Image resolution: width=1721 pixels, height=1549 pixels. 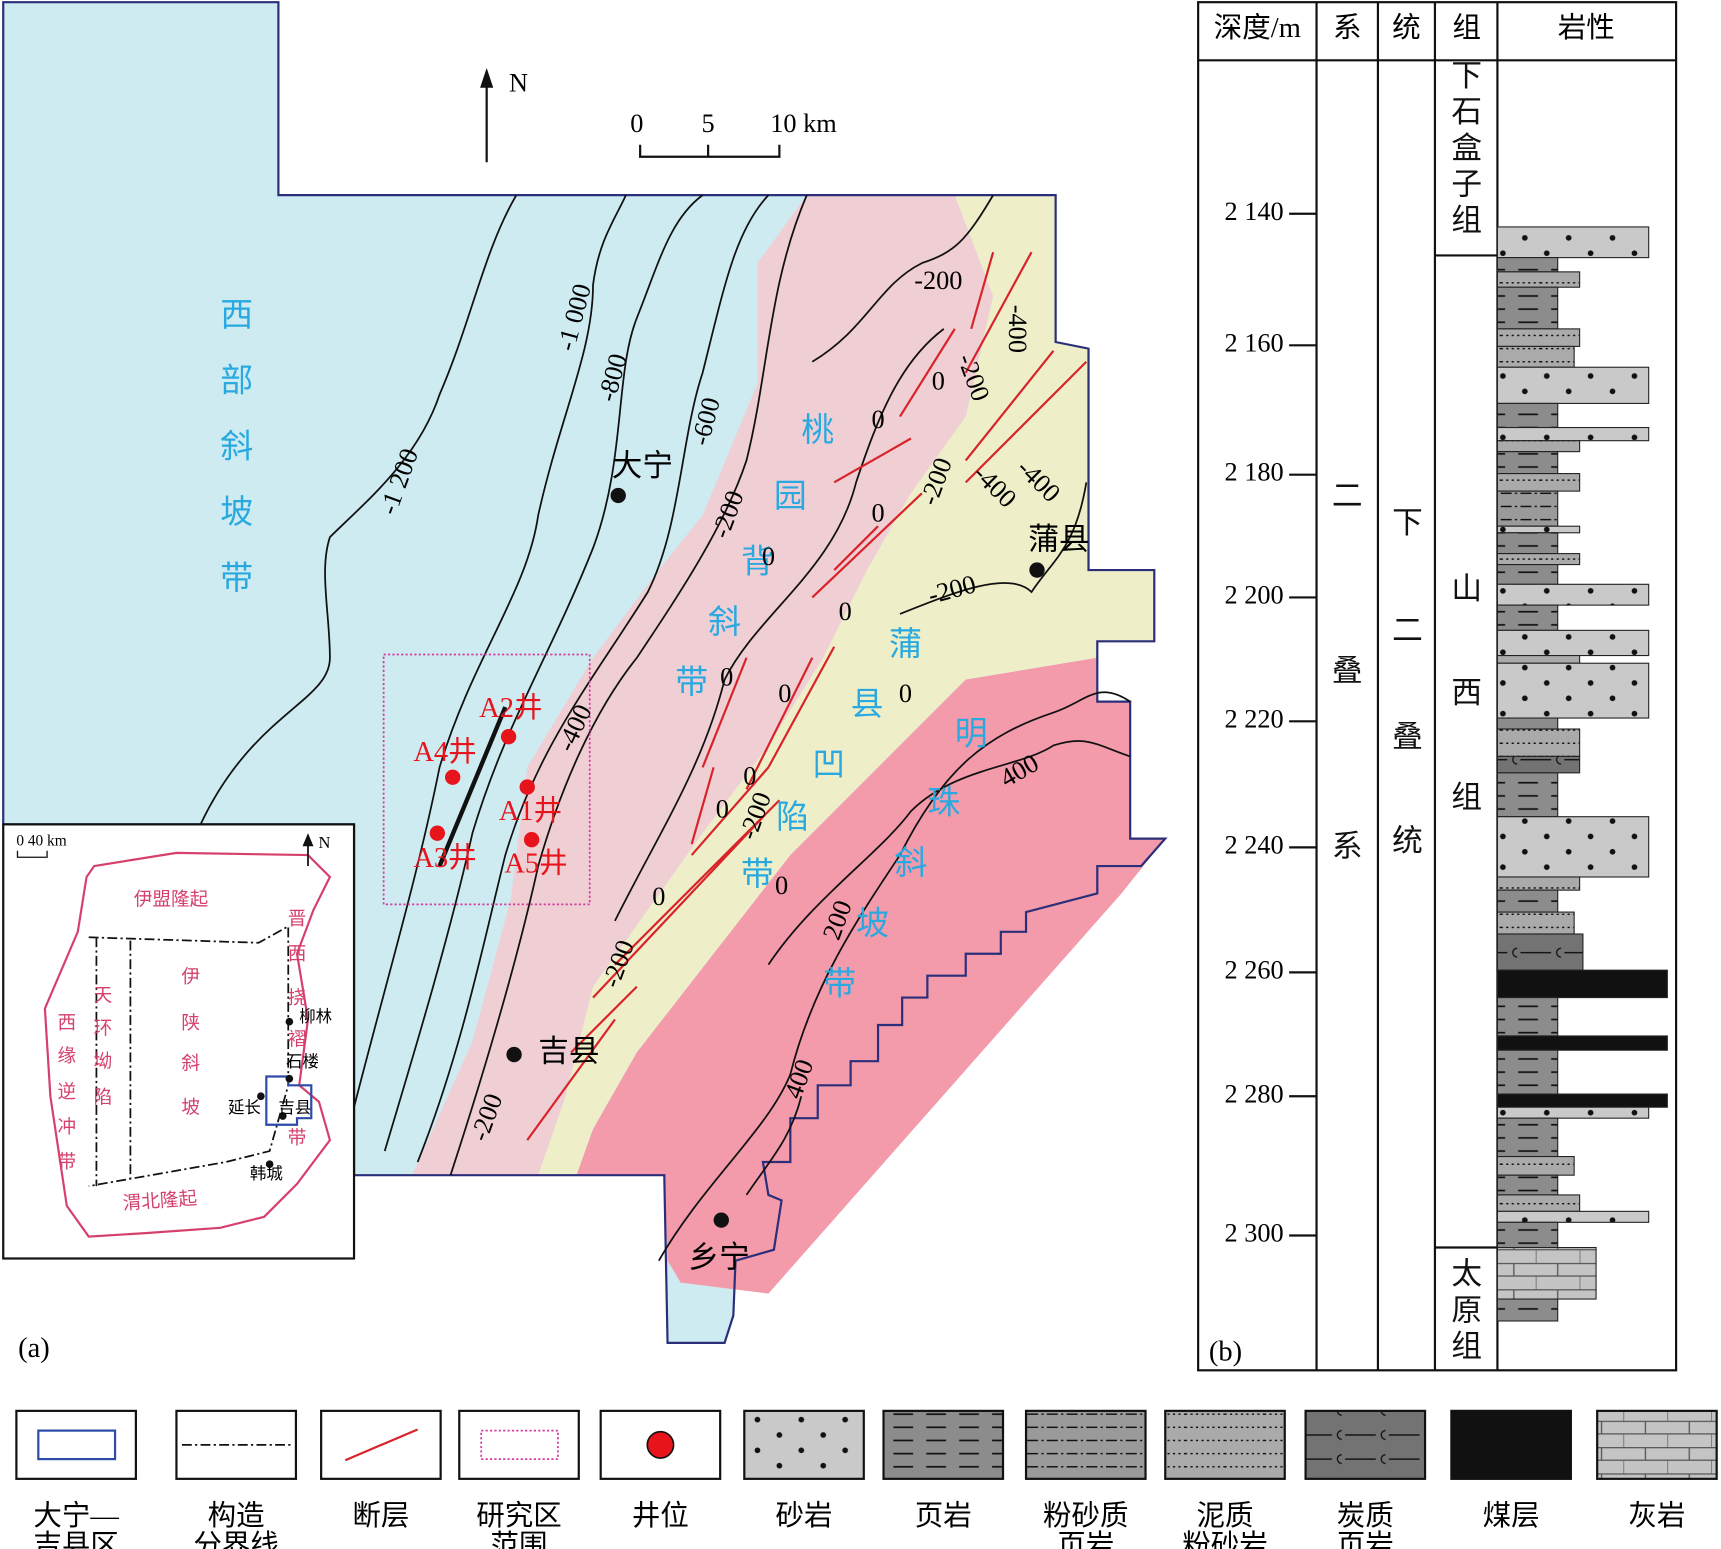 What do you see at coordinates (76, 1516) in the screenshot?
I see `legend-label: 大宁—` at bounding box center [76, 1516].